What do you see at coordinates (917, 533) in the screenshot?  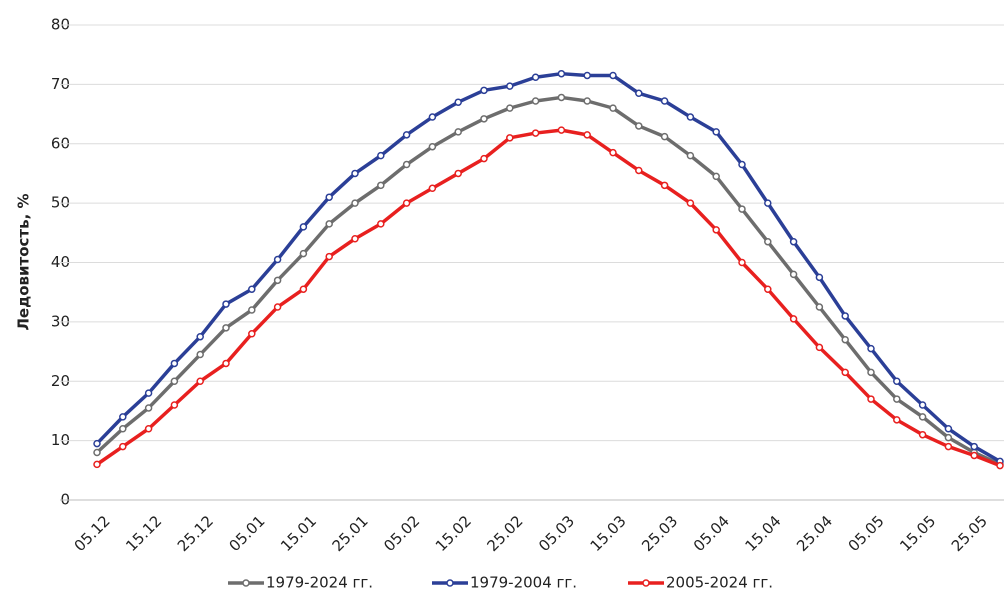 I see `x-tick-label: 15.05` at bounding box center [917, 533].